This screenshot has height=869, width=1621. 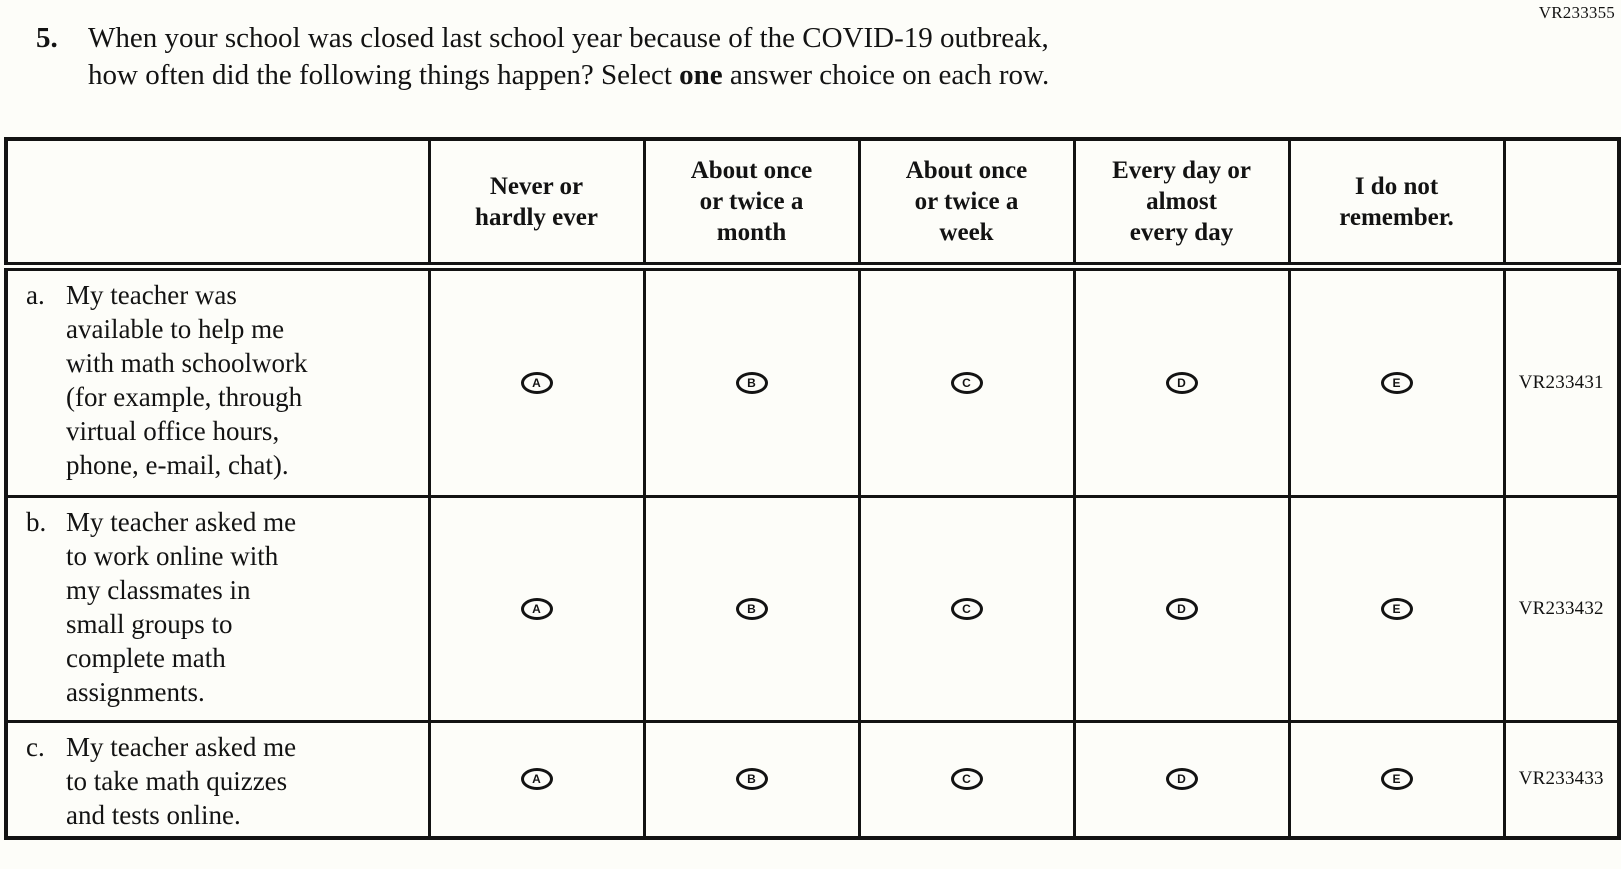 I want to click on column-header-do-not-remember: I do not remember., so click(x=1396, y=204).